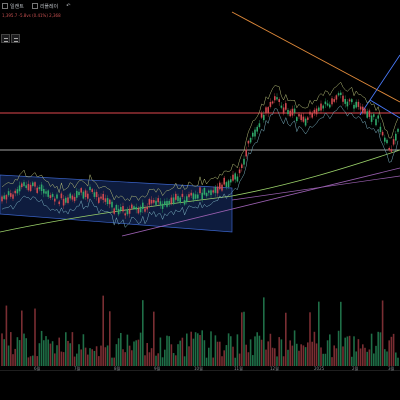  Describe the element at coordinates (17, 6) in the screenshot. I see `chart-type-label: 일캔트` at that location.